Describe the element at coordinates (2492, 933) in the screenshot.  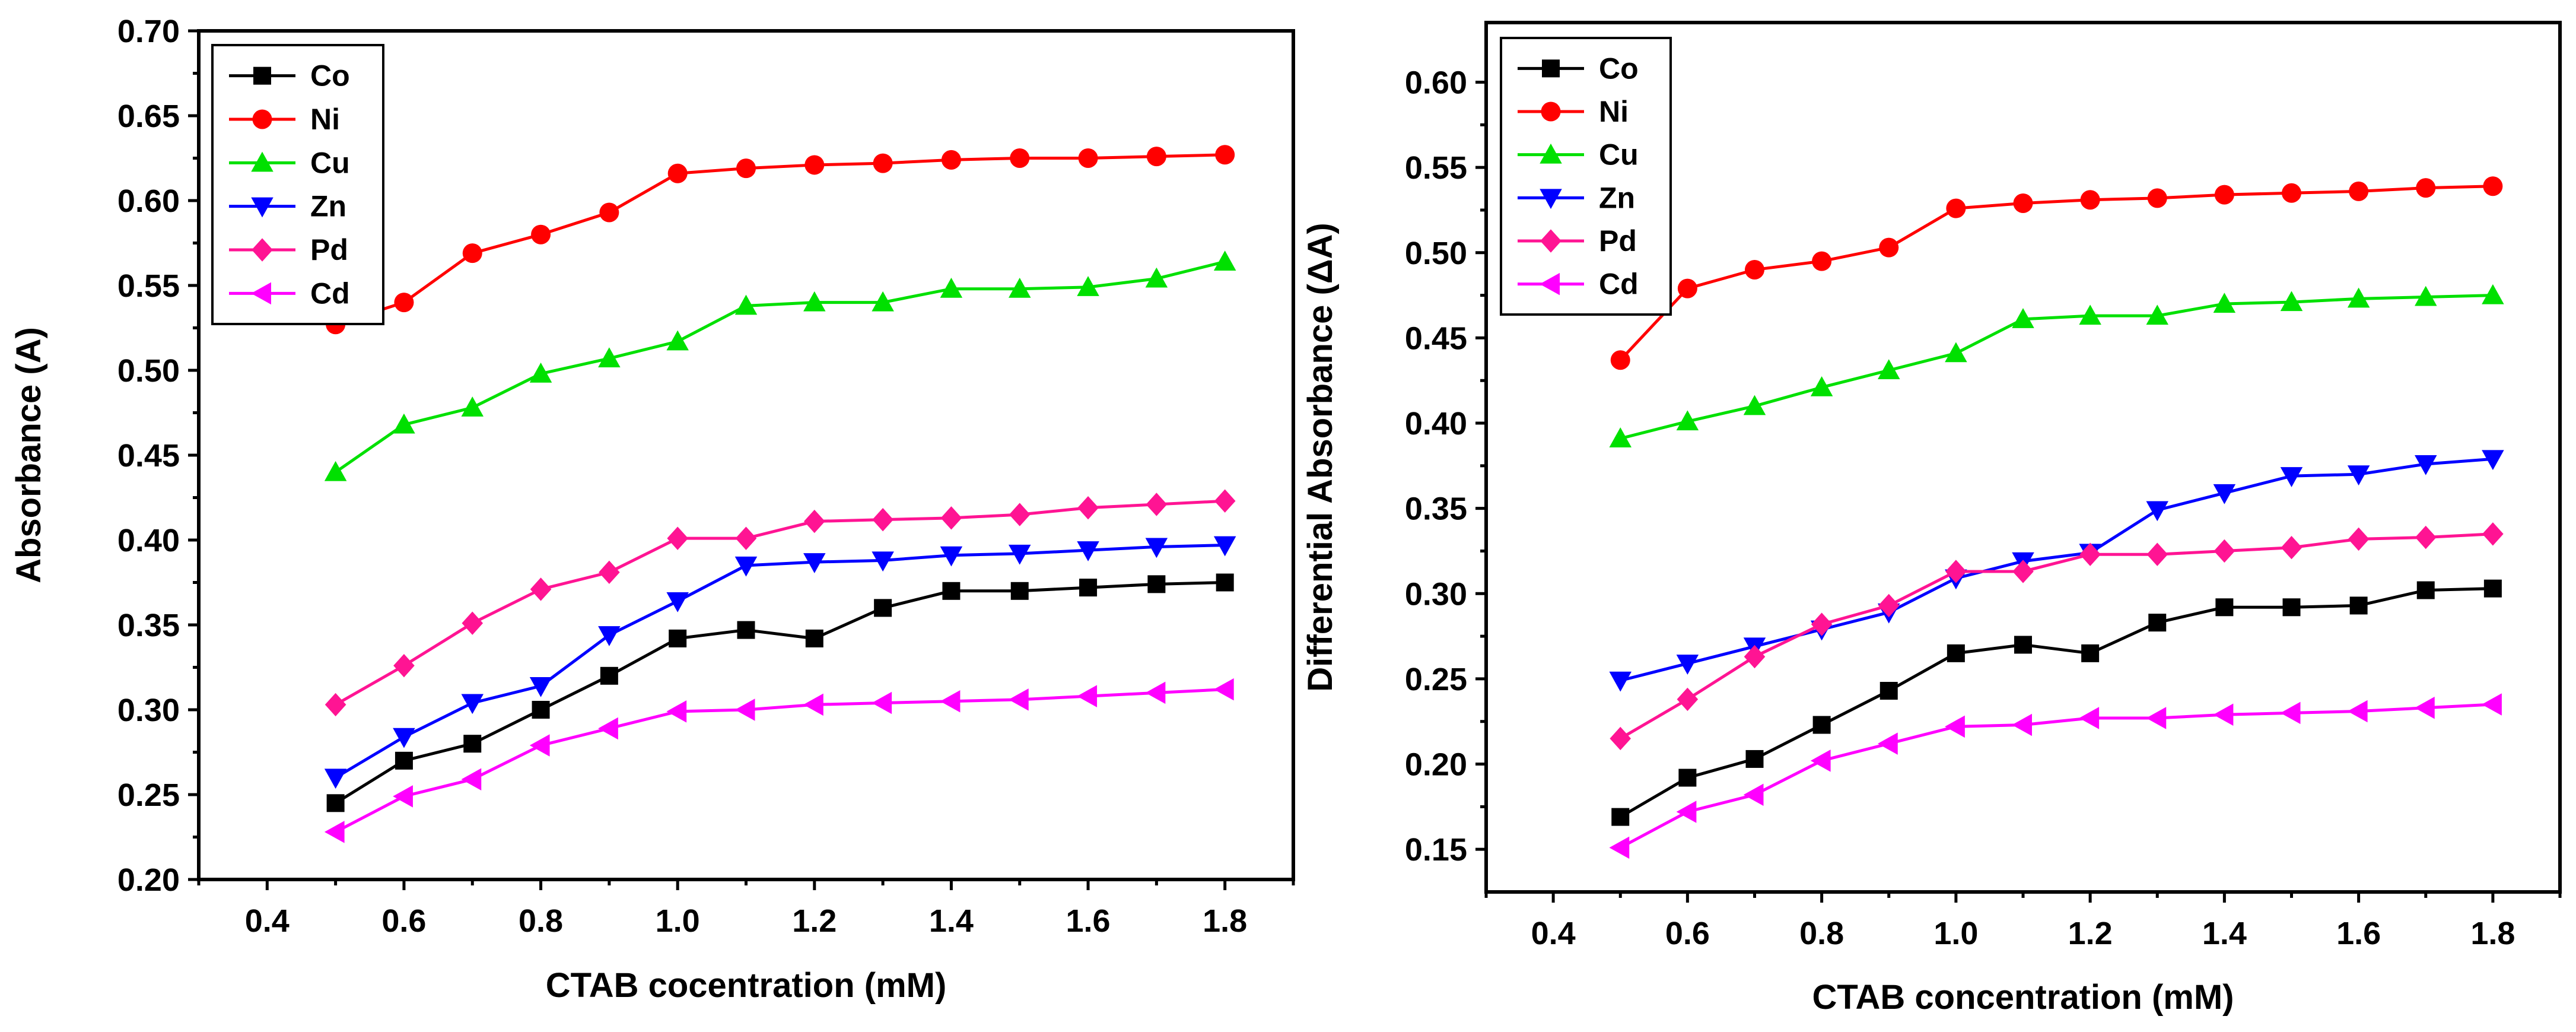
I see `x-tick-label: 1.8` at that location.